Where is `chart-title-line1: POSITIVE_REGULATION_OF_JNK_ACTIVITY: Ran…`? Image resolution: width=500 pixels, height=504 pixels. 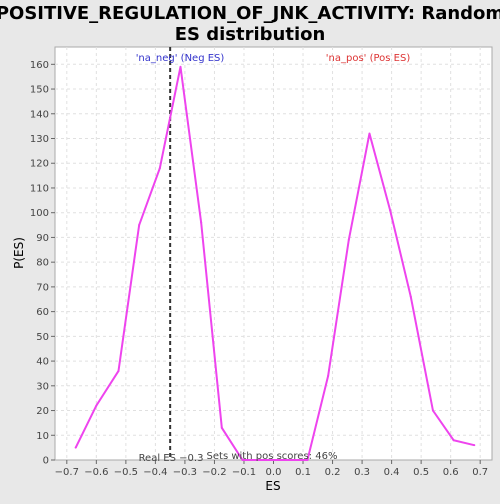 chart-title-line1: POSITIVE_REGULATION_OF_JNK_ACTIVITY: Ran… is located at coordinates (250, 13).